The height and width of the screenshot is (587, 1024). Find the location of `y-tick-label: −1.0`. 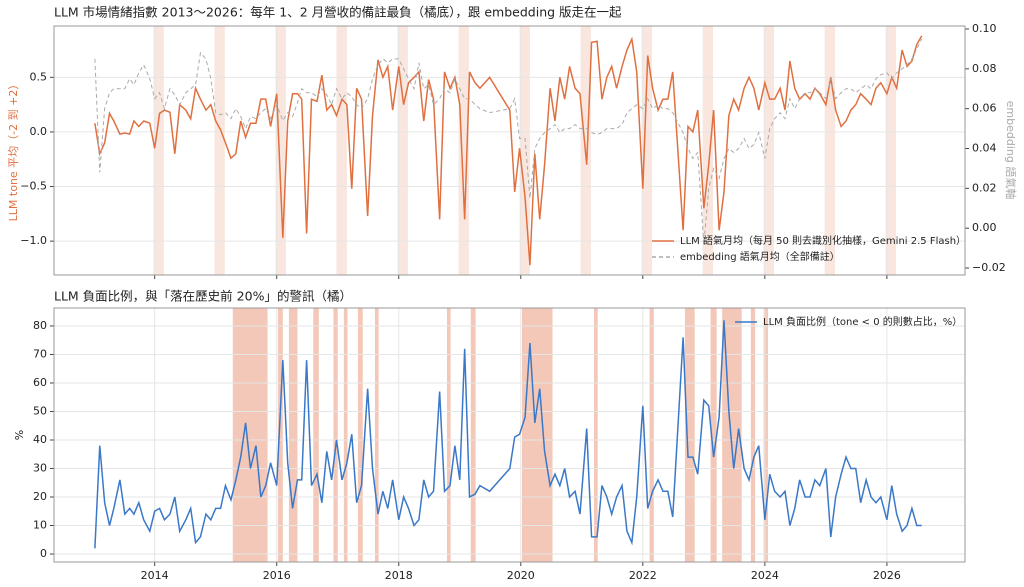

y-tick-label: −1.0 is located at coordinates (33, 240).